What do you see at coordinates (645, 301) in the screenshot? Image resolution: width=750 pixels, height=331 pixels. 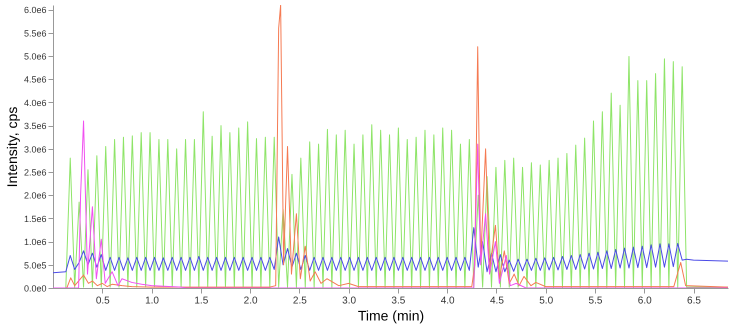 I see `x-tick-label: 6.0` at bounding box center [645, 301].